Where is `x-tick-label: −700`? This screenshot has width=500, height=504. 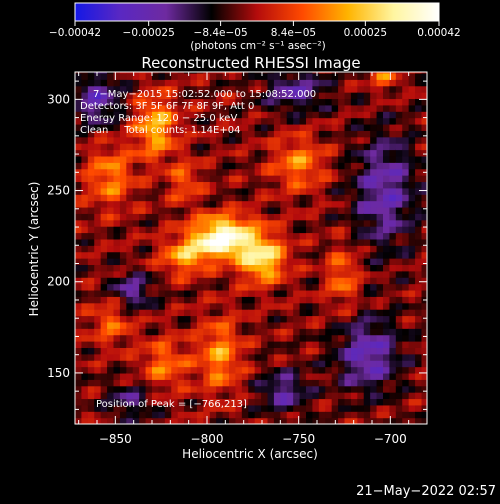
x-tick-label: −700 is located at coordinates (390, 439).